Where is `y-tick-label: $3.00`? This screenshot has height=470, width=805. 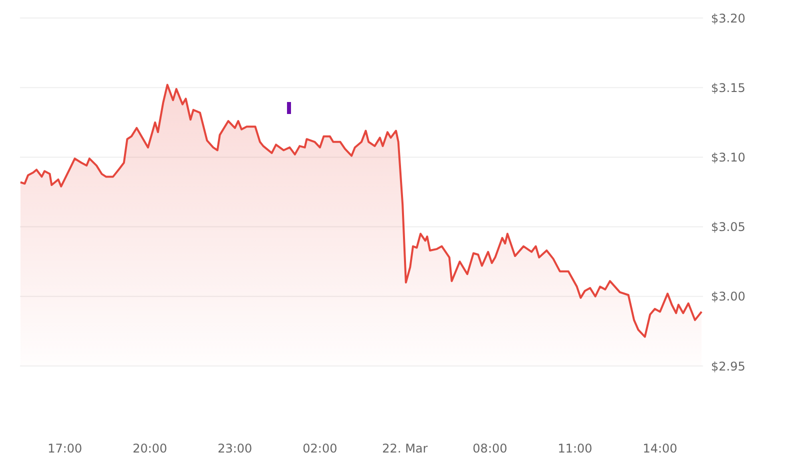 y-tick-label: $3.00 is located at coordinates (728, 297).